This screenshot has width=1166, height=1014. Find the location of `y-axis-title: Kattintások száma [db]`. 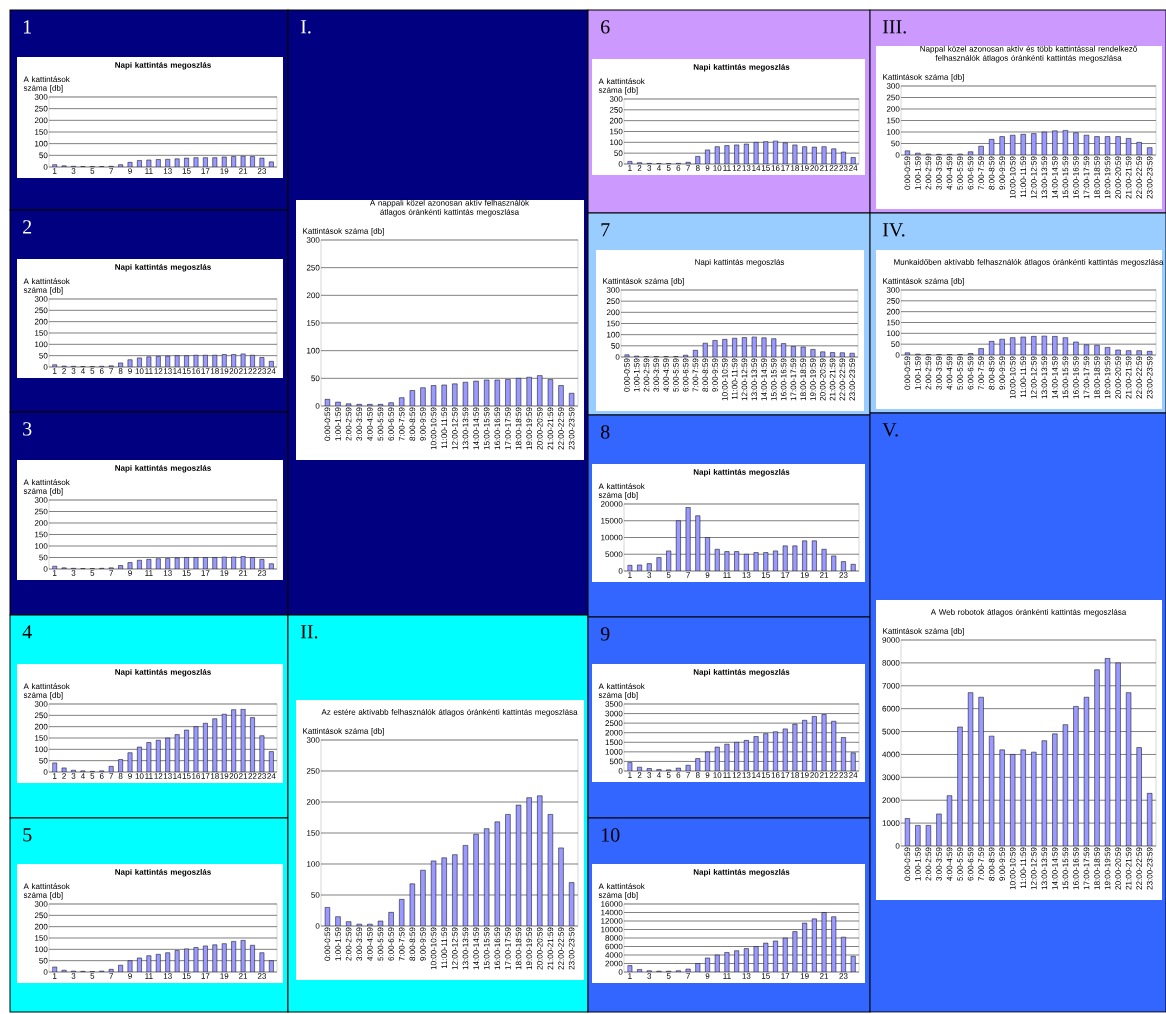

y-axis-title: Kattintások száma [db] is located at coordinates (643, 281).